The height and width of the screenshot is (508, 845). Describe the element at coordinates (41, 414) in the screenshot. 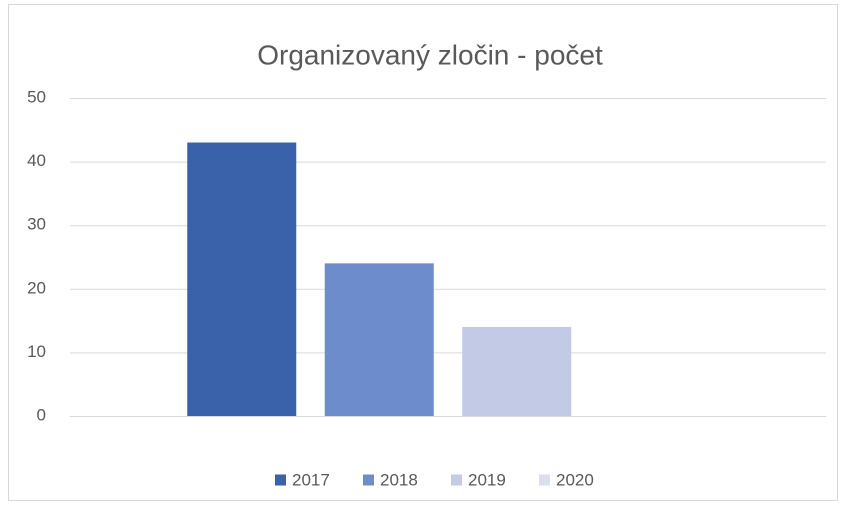

I see `y-tick-label: 0` at that location.